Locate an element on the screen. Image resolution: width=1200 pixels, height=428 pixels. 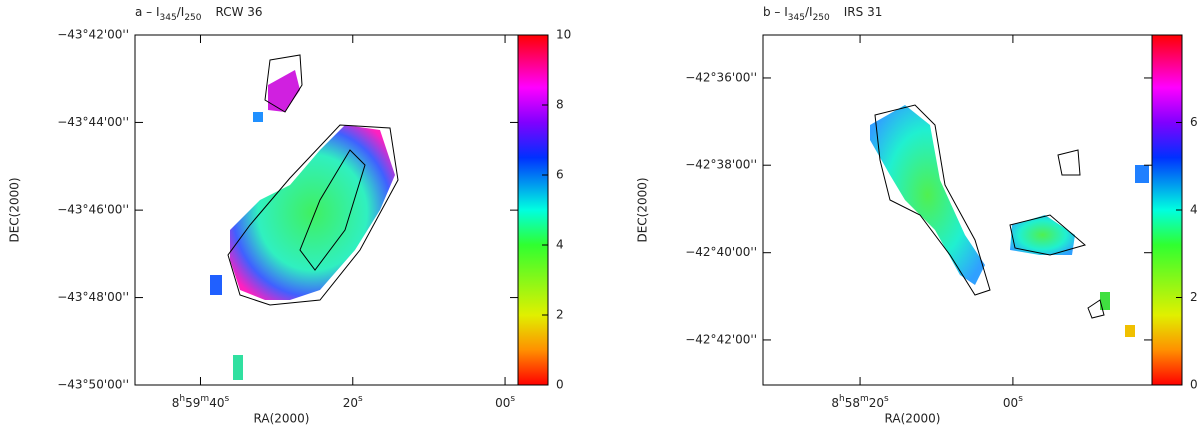
colorbar is located at coordinates (533, 210).